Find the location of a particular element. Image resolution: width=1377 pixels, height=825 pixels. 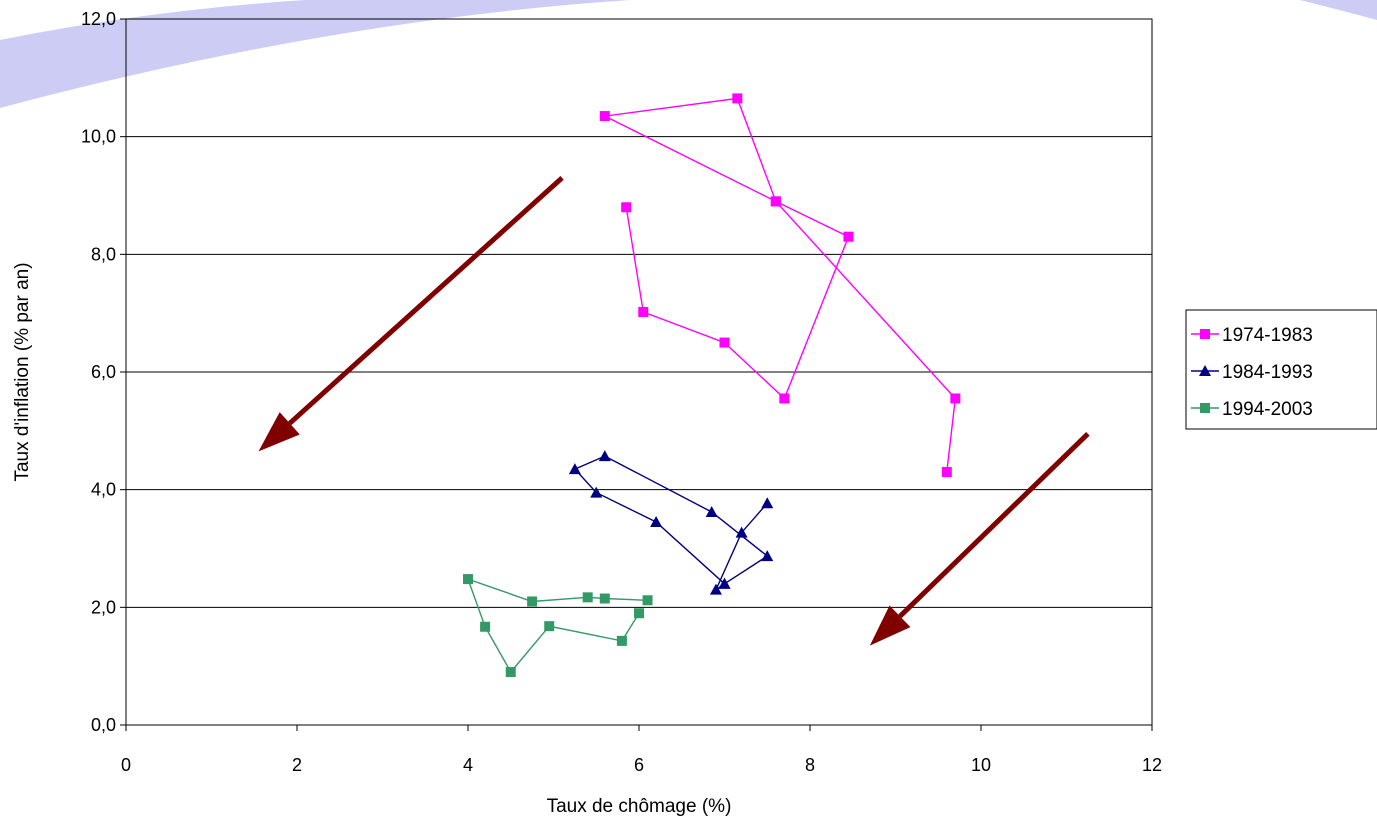

legend: 1974-1983 1984-1993 1994-2003 is located at coordinates (1281, 369).